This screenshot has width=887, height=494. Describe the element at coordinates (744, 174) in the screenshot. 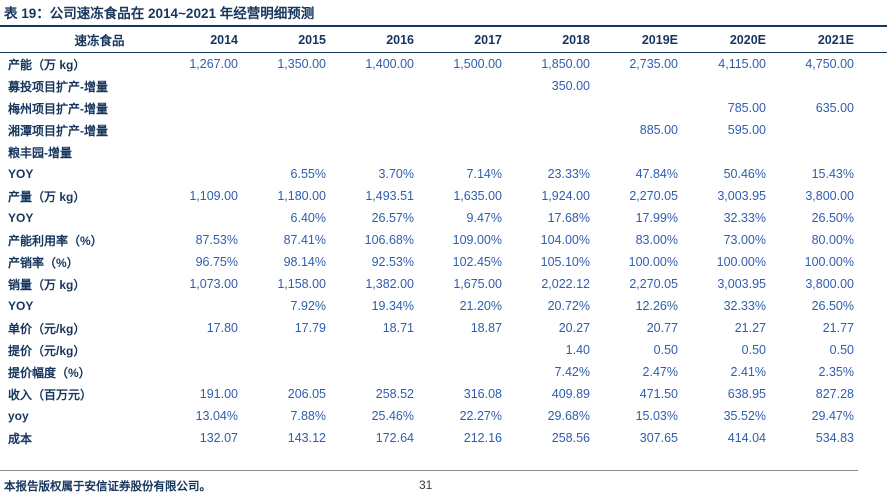

I see `table-cell: 50.46%` at that location.